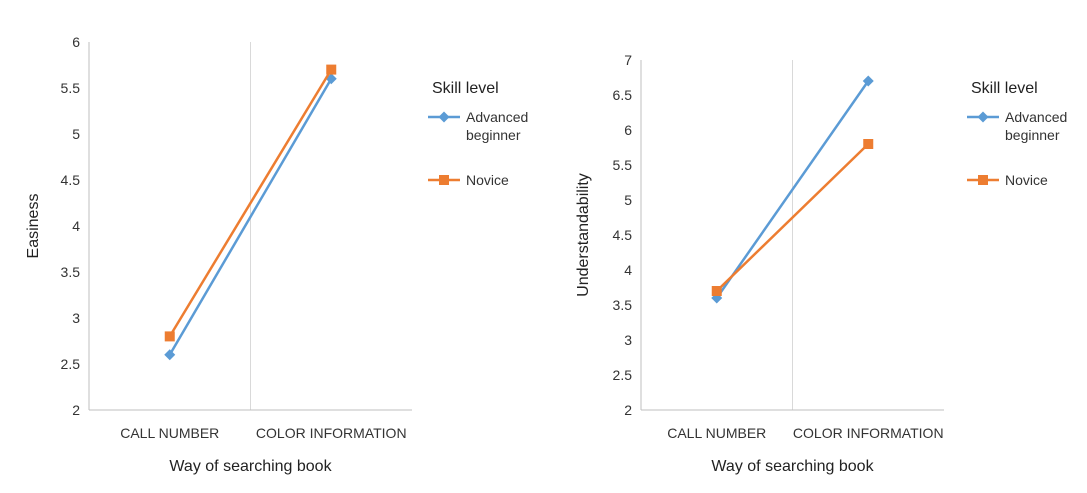 This screenshot has width=1087, height=493. Describe the element at coordinates (583, 235) in the screenshot. I see `y-axis-title: Understandability` at that location.